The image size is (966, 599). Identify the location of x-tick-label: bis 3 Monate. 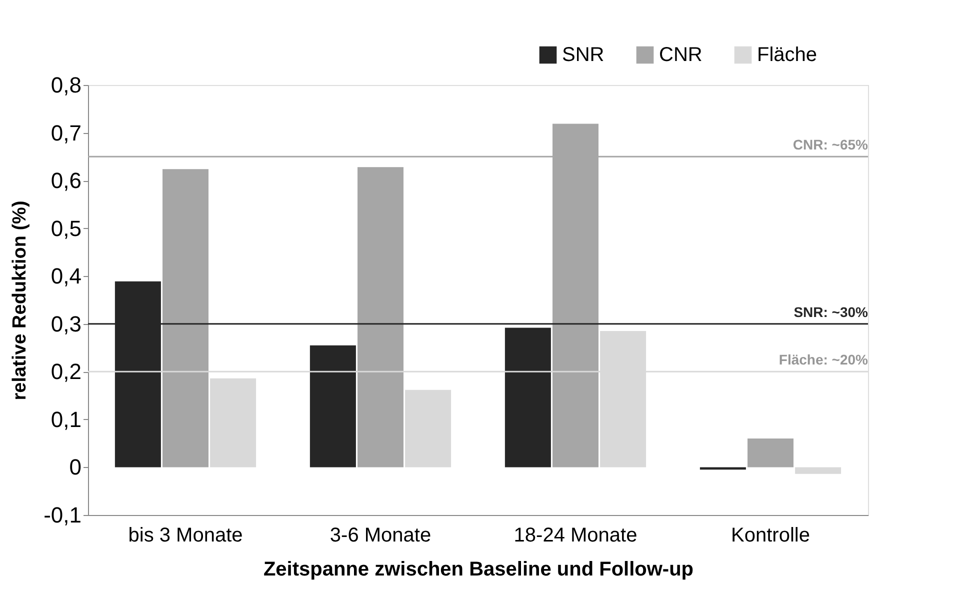
(185, 535).